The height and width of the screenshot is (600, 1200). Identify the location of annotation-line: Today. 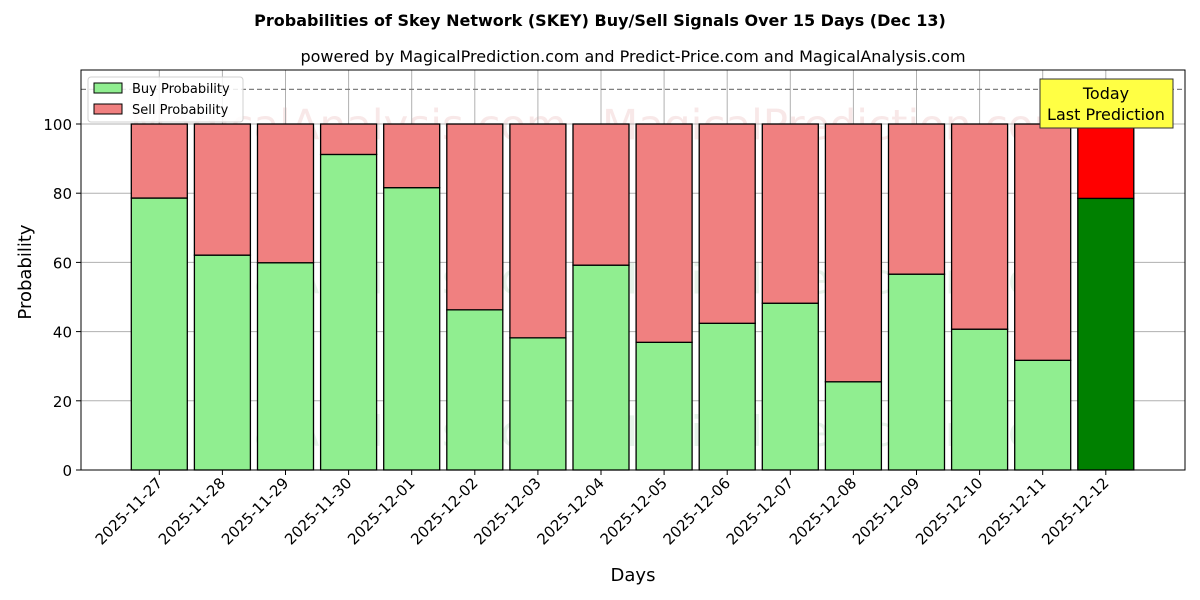
(1105, 93).